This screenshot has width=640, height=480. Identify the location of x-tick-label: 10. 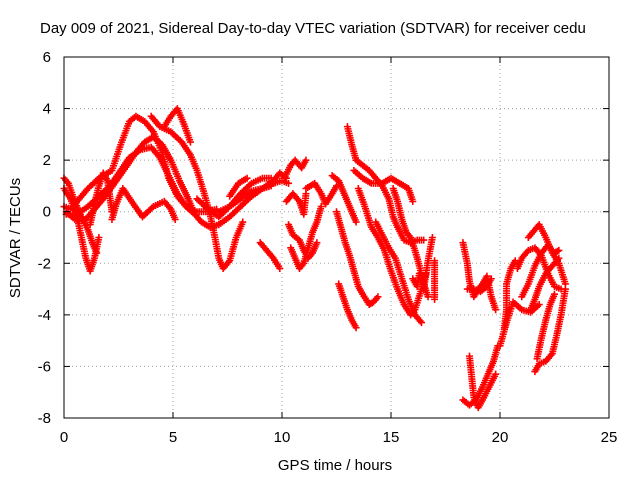
(282, 437).